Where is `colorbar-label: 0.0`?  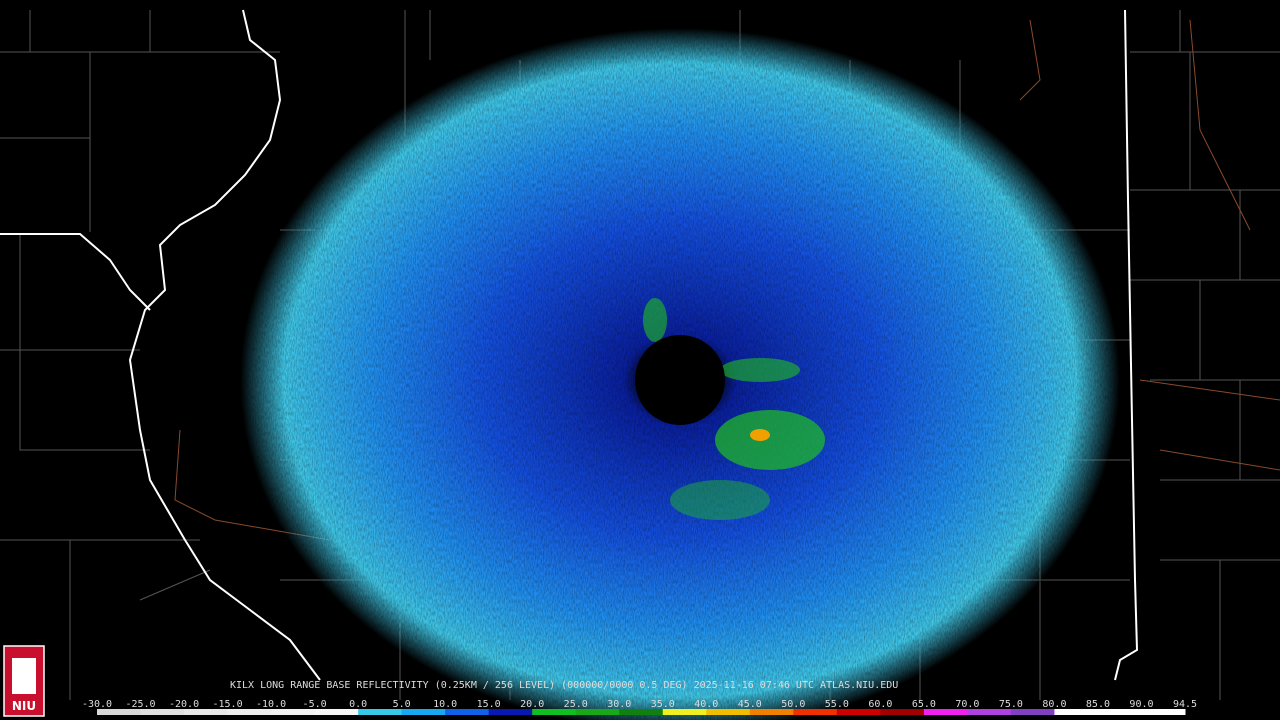 colorbar-label: 0.0 is located at coordinates (358, 704).